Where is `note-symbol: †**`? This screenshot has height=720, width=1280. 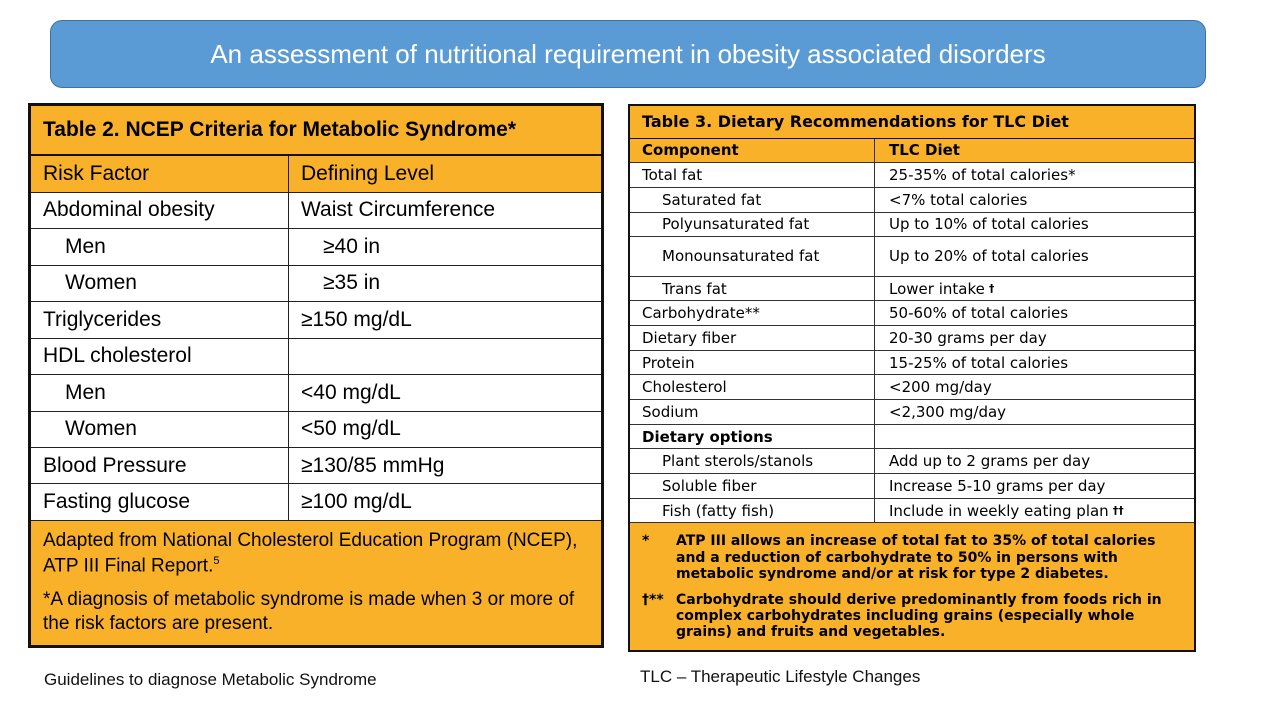 note-symbol: †** is located at coordinates (653, 599).